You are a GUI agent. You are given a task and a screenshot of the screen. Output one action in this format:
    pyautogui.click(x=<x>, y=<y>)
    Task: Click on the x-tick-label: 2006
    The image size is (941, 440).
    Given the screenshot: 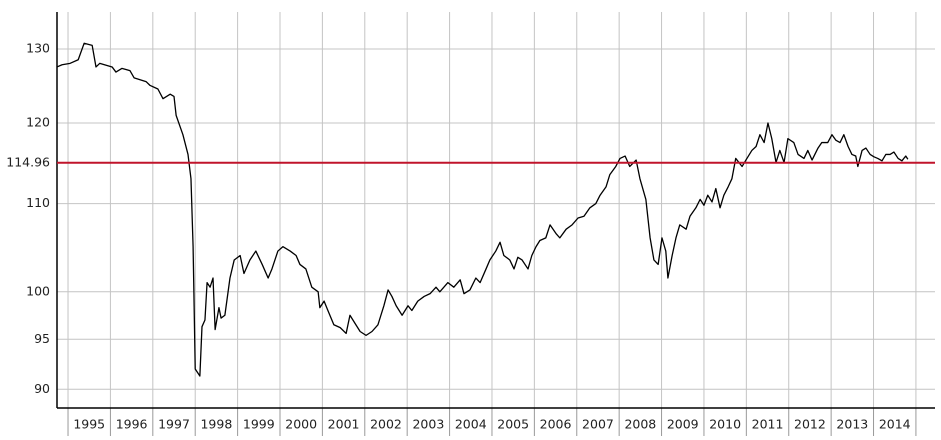 What is the action you would take?
    pyautogui.click(x=556, y=424)
    